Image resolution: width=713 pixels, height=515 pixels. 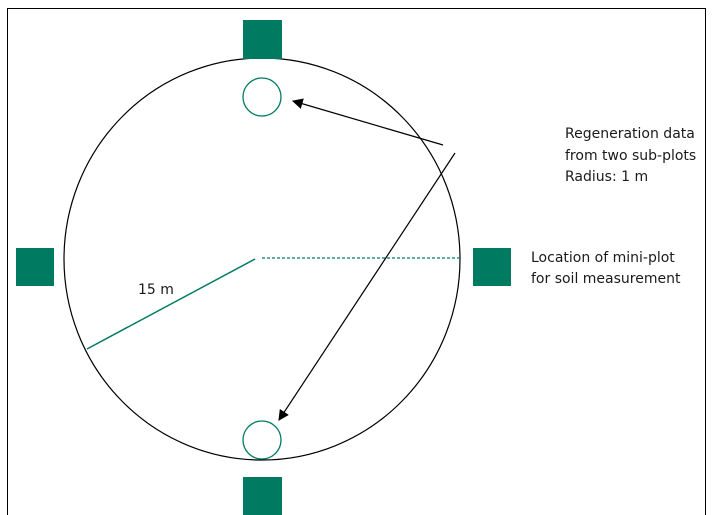 What do you see at coordinates (606, 279) in the screenshot?
I see `label: for soil measurement` at bounding box center [606, 279].